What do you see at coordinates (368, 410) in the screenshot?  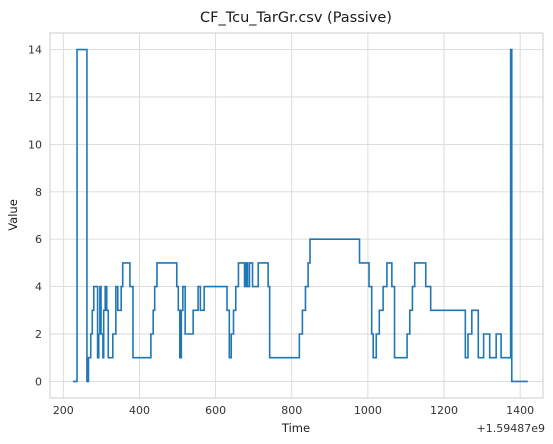 I see `x-tick-label: 1000` at bounding box center [368, 410].